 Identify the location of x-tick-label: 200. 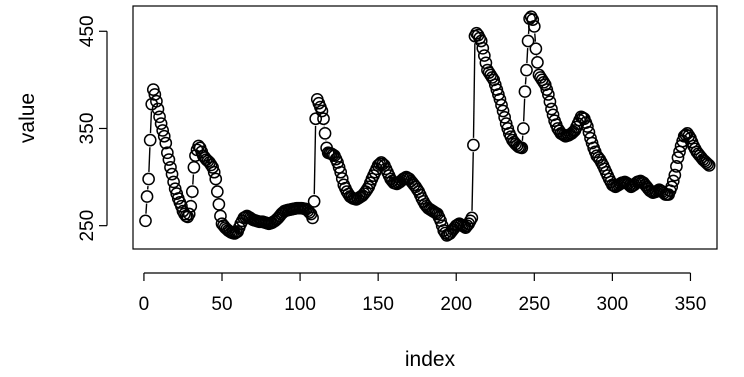
(456, 304).